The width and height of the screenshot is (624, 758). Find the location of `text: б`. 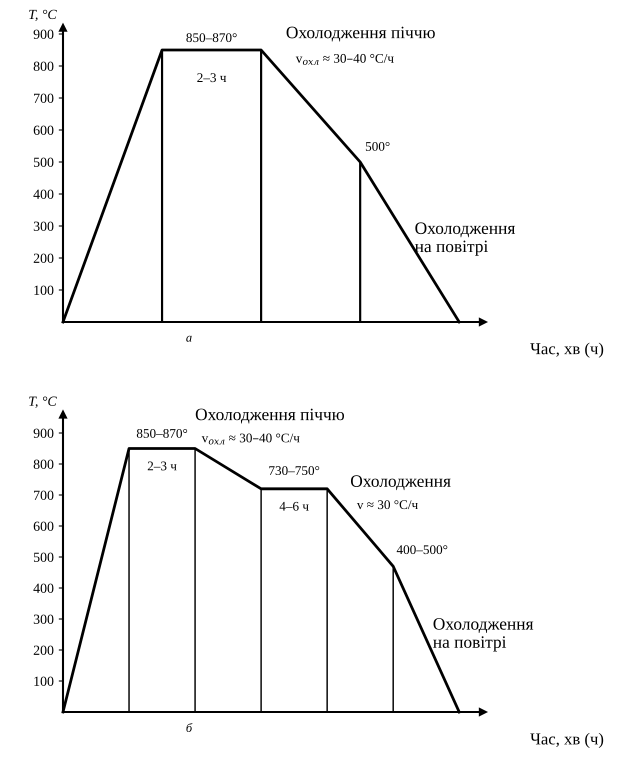

text: б is located at coordinates (189, 727).